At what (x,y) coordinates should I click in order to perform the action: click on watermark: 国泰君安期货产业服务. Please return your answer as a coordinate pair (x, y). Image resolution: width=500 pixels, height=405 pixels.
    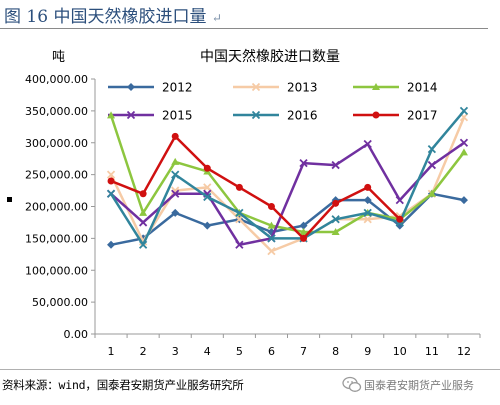
    Looking at the image, I should click on (420, 385).